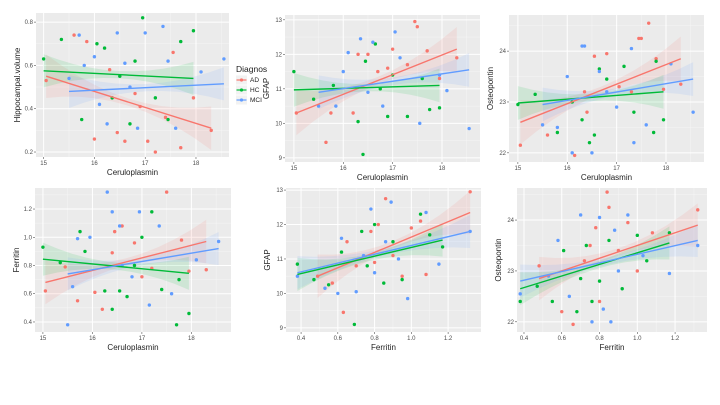  I want to click on y-tick-label: 0.6, so click(29, 66).